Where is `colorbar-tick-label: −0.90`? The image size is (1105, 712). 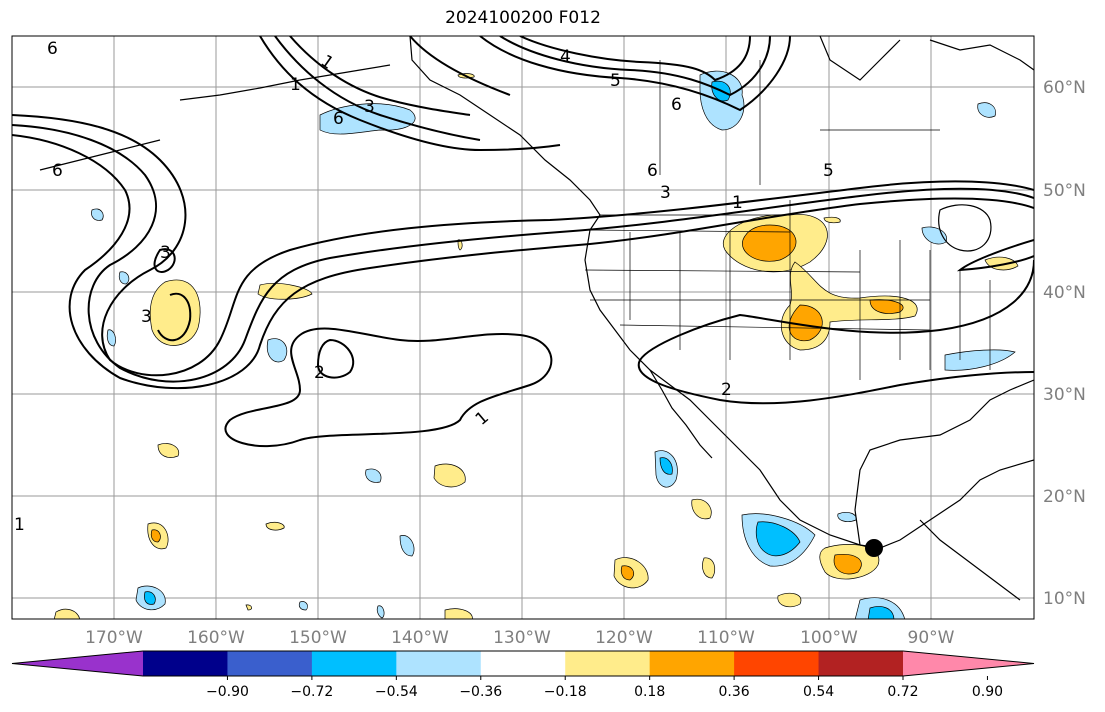 colorbar-tick-label: −0.90 is located at coordinates (227, 692).